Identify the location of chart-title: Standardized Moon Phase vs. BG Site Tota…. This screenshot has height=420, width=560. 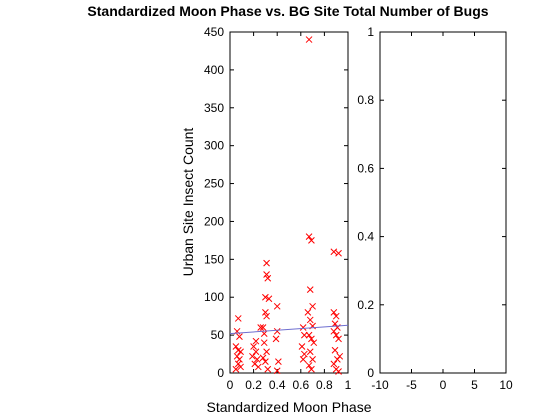
(287, 11).